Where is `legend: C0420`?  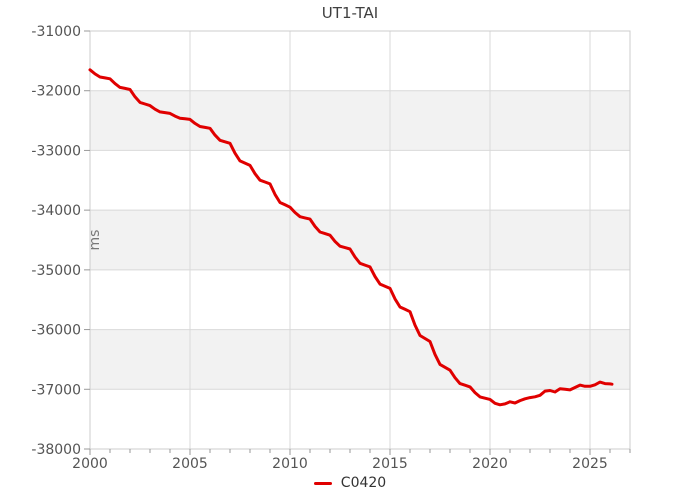 legend: C0420 is located at coordinates (350, 483).